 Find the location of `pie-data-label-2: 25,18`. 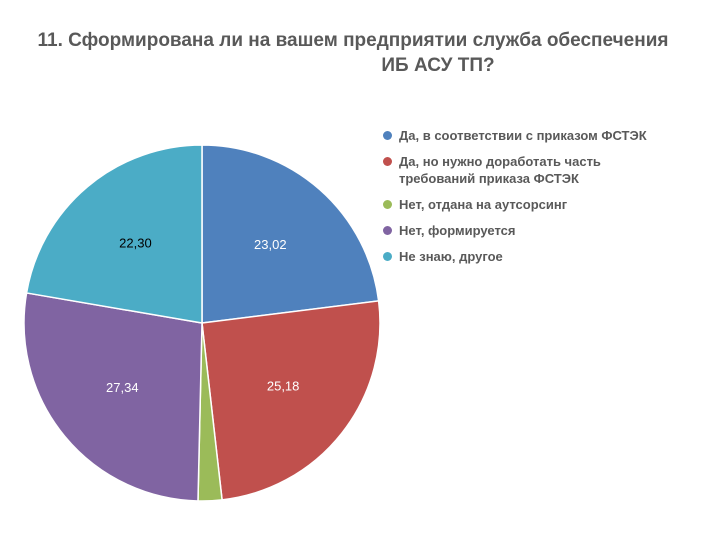

pie-data-label-2: 25,18 is located at coordinates (283, 385).